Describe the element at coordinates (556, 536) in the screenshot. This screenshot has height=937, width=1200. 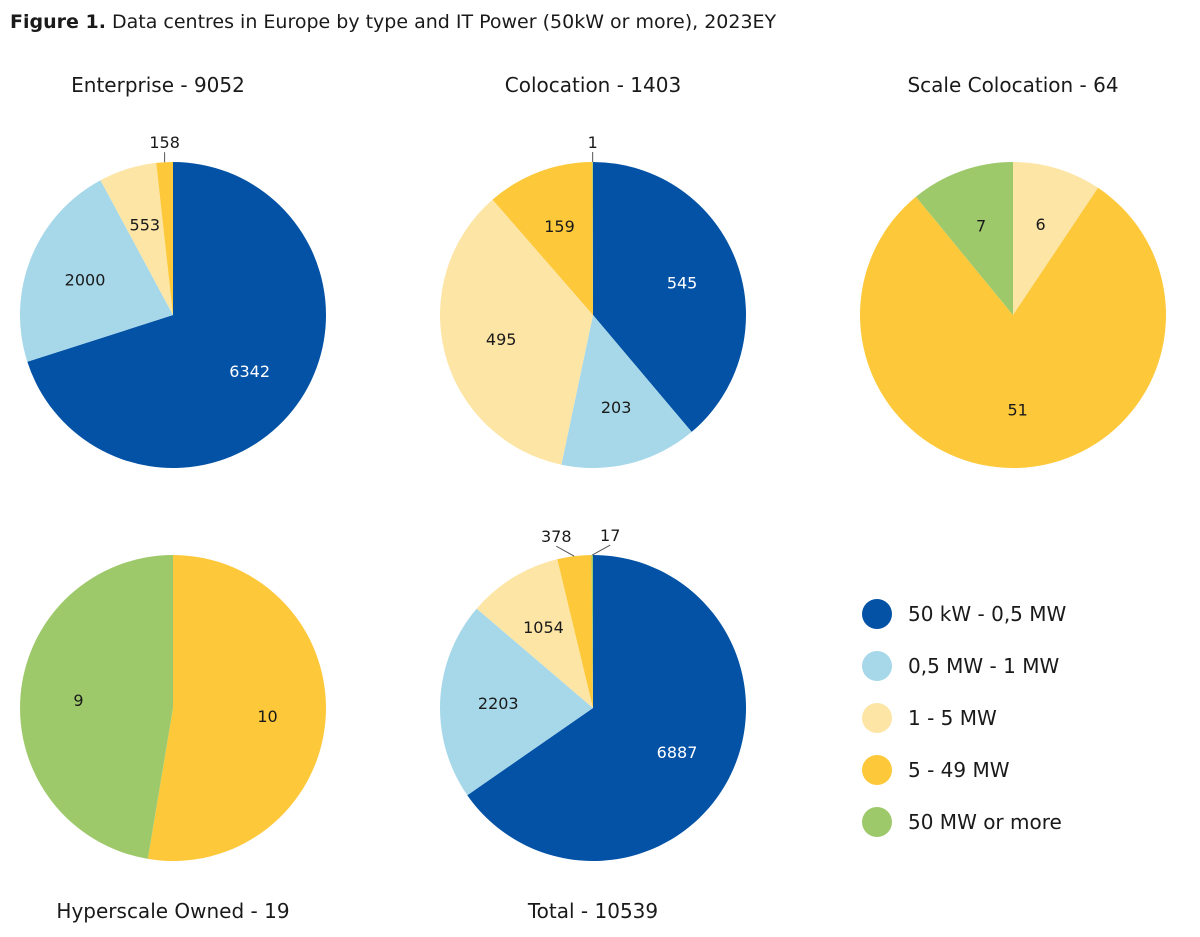
I see `slice-value-label: 378` at that location.